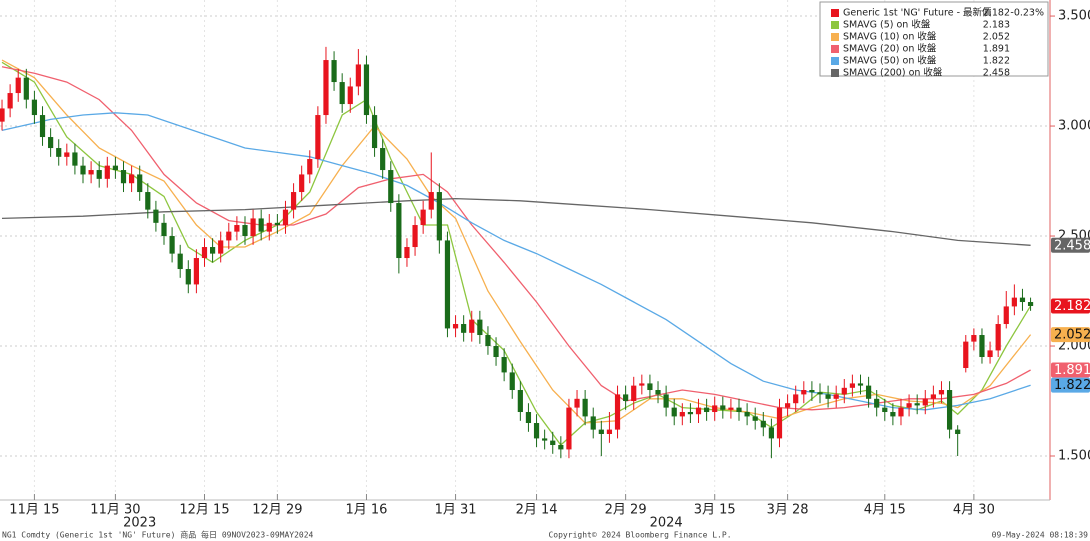 The height and width of the screenshot is (541, 1090). I want to click on legend-label: SMAVG (200) on 收盤, so click(893, 73).